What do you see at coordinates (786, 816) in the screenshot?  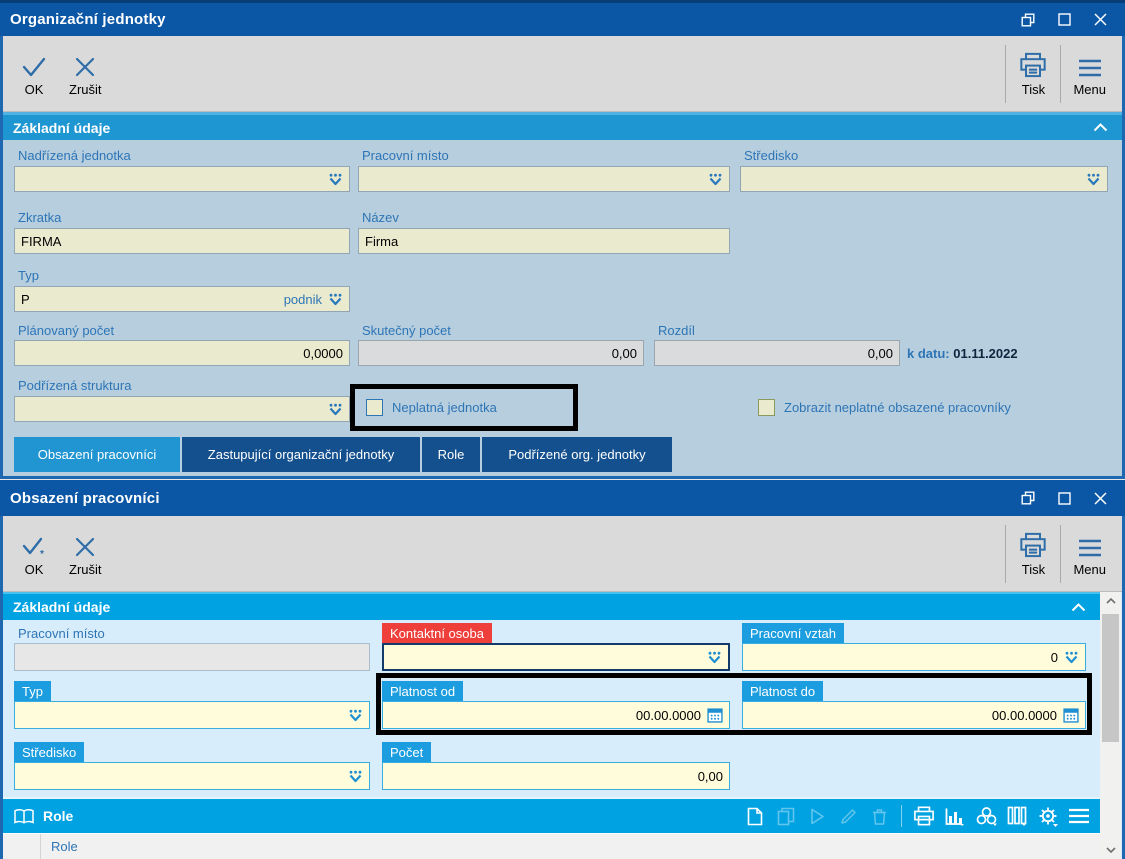 I see `copy-icon` at bounding box center [786, 816].